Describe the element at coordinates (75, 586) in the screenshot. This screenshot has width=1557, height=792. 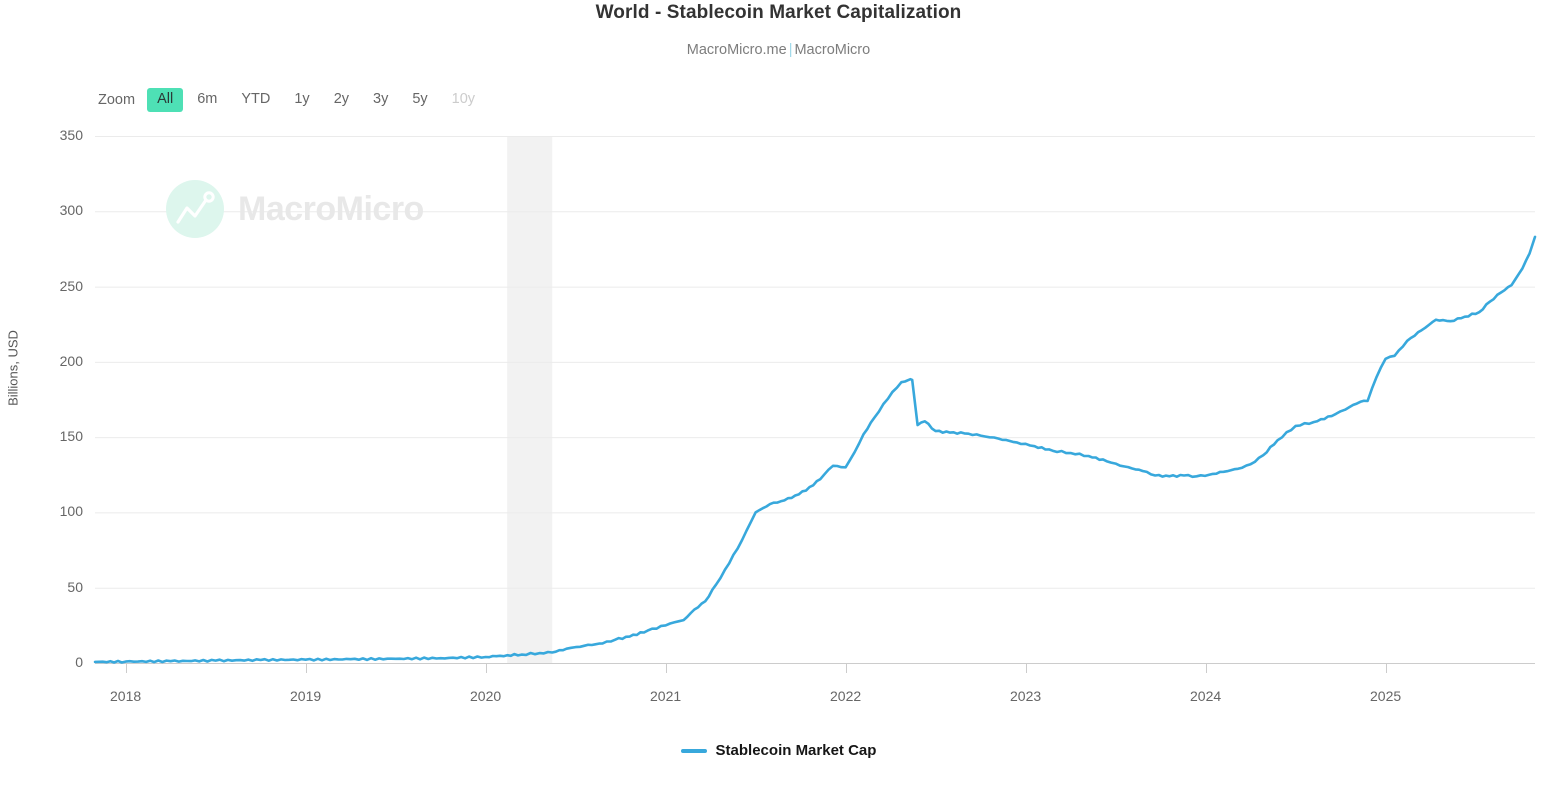
I see `y-tick-label: 50` at that location.